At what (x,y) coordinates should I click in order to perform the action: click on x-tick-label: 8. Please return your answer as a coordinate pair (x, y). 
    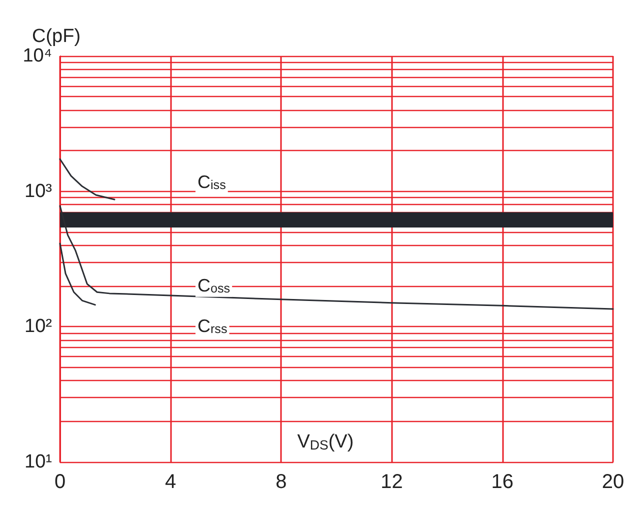
    Looking at the image, I should click on (281, 482).